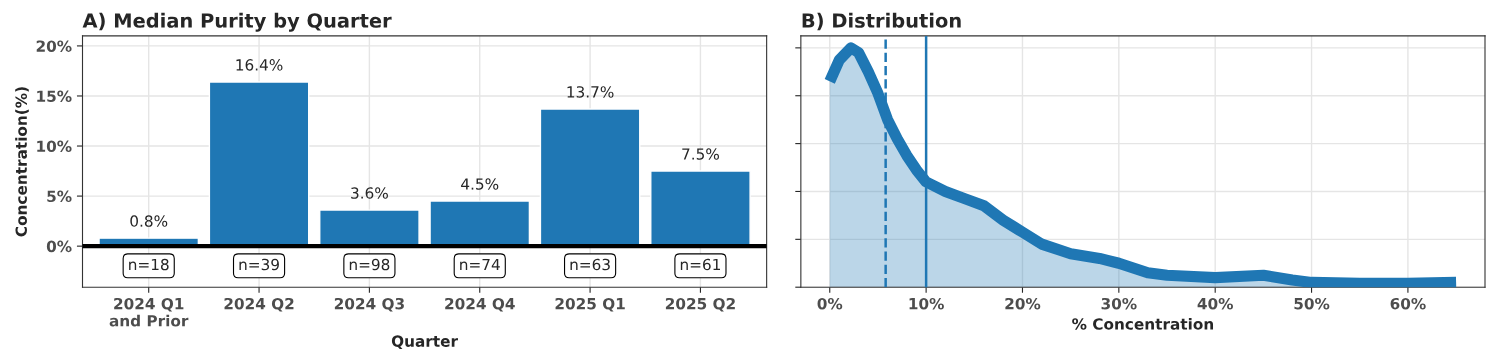  I want to click on x-axis-title: Quarter, so click(424, 342).